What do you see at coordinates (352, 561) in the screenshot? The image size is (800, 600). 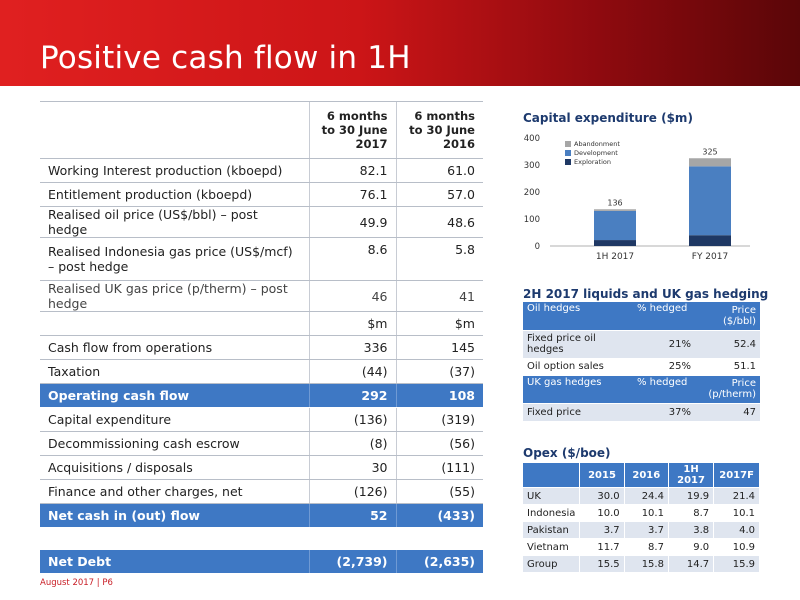 I see `cell-value: (2,739)` at bounding box center [352, 561].